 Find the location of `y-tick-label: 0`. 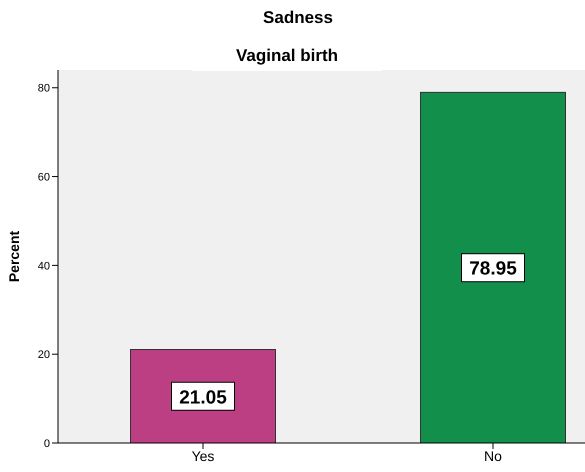

y-tick-label: 0 is located at coordinates (47, 444).